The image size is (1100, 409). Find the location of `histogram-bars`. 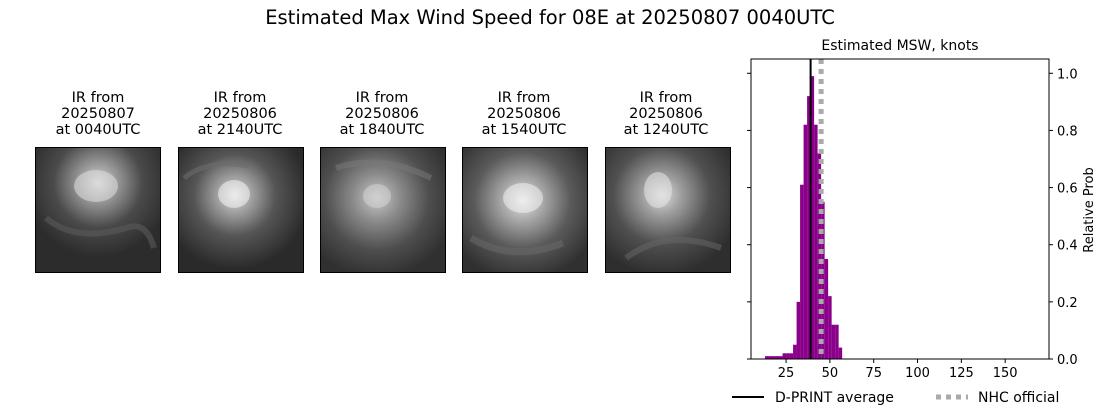

histogram-bars is located at coordinates (804, 218).